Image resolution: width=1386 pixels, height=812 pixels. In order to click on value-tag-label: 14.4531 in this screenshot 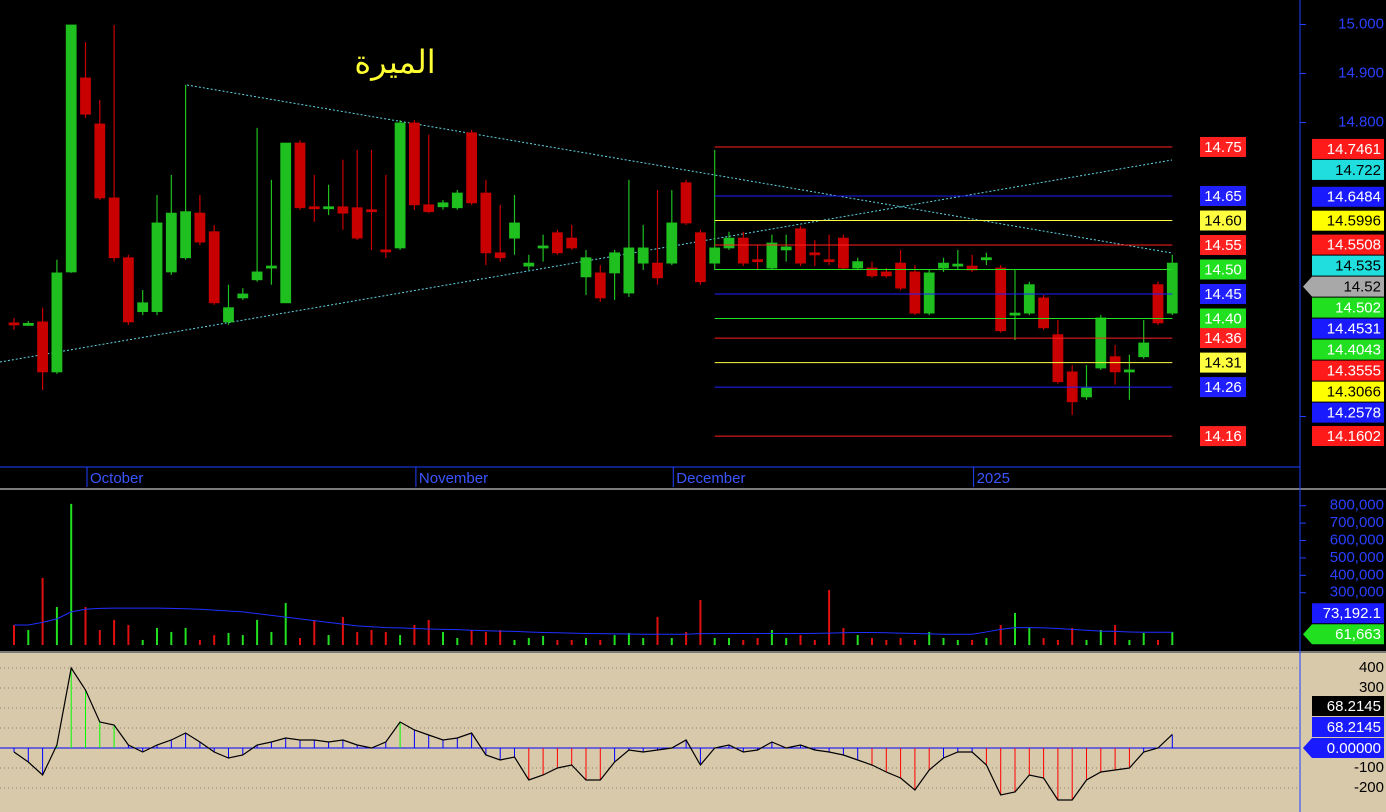, I will do `click(1354, 329)`.